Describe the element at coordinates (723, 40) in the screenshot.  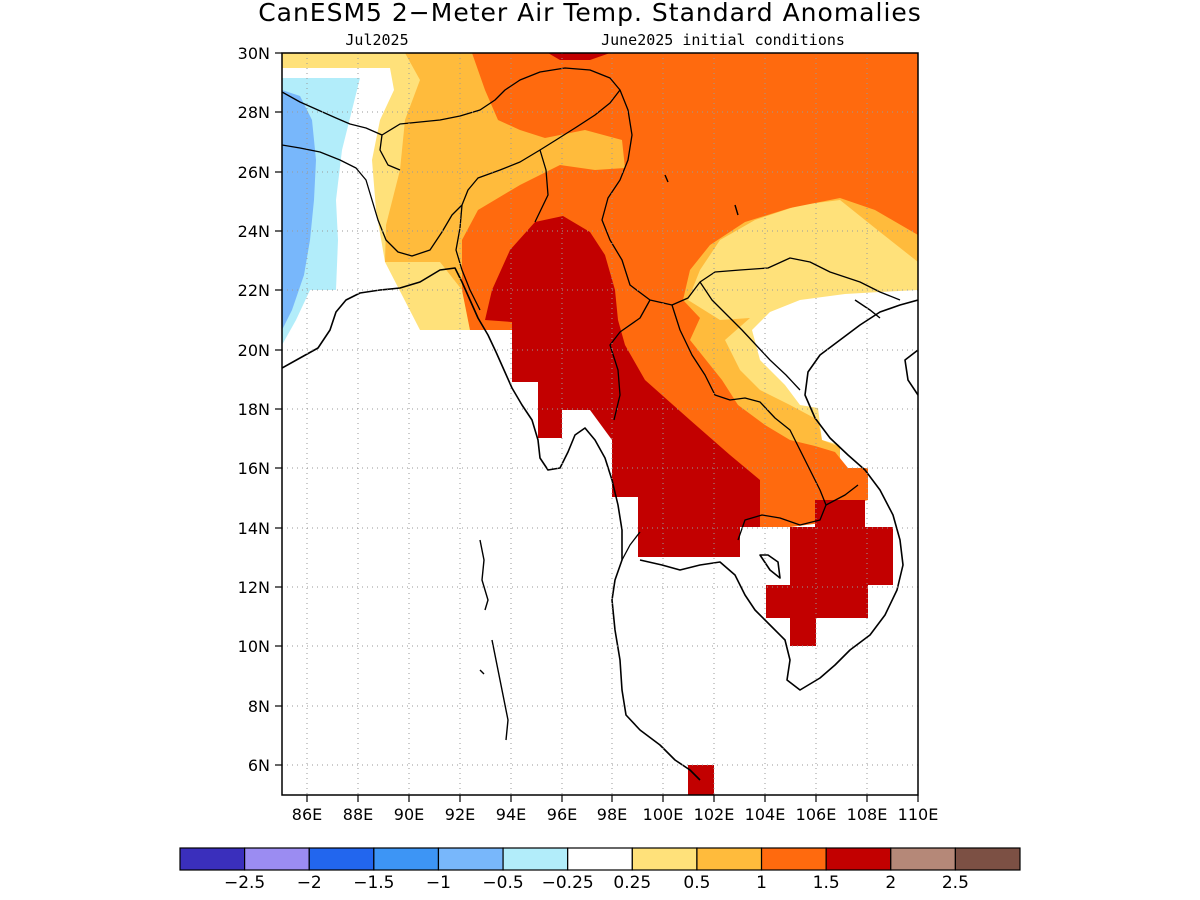
I see `init-conditions-label: June2025 initial conditions` at that location.